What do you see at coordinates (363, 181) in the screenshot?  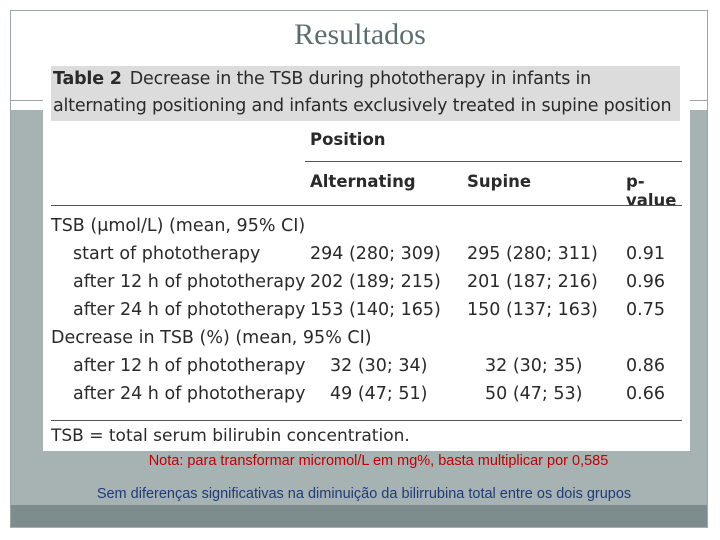 I see `column-header-alternating: Alternating` at bounding box center [363, 181].